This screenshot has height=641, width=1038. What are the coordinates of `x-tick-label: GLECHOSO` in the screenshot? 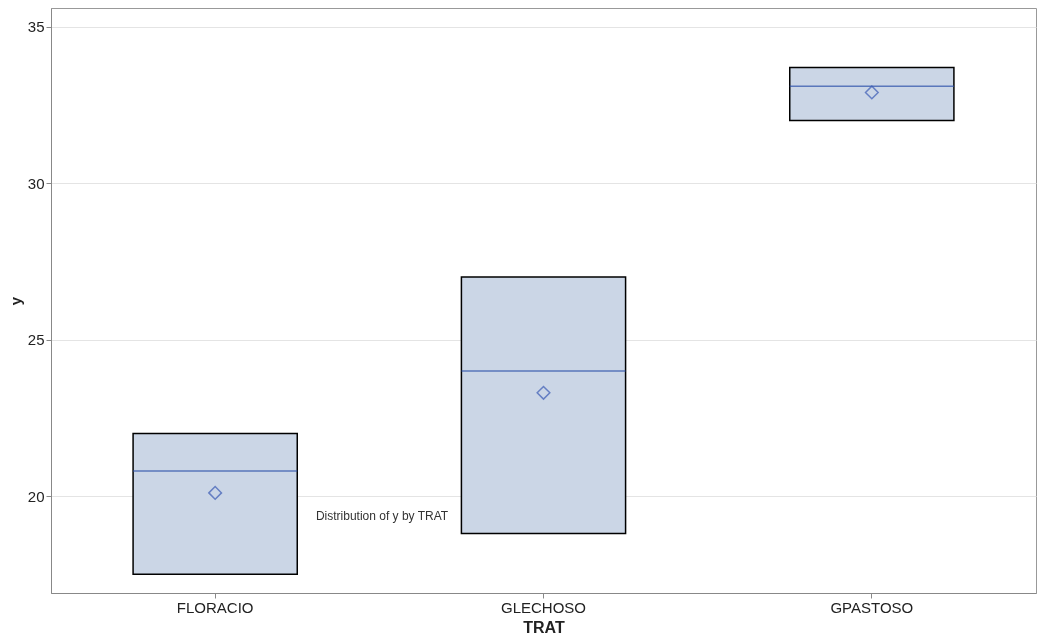 It's located at (543, 607).